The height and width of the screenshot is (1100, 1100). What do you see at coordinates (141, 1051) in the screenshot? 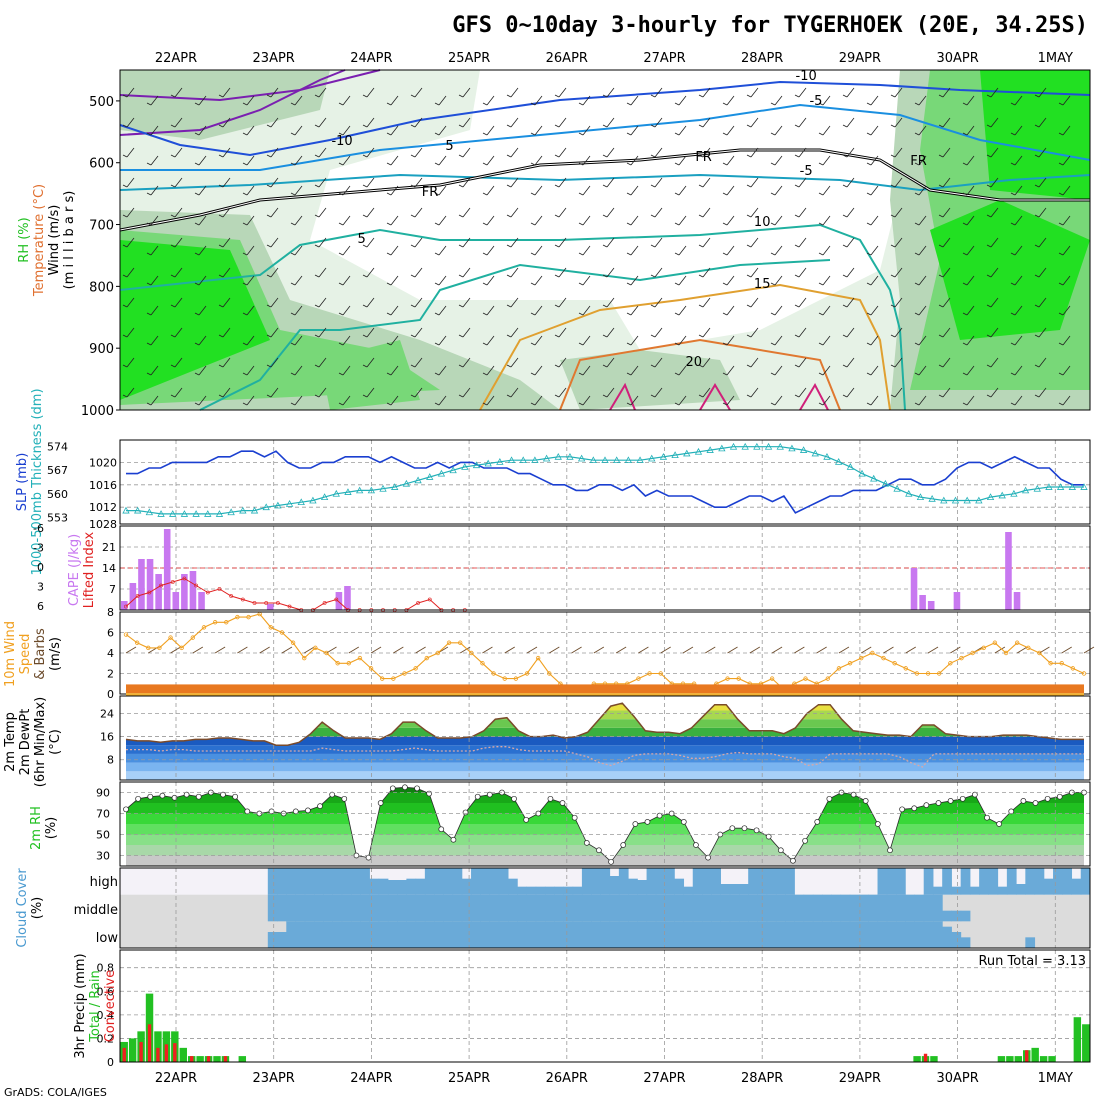
I see `precip-convective-bar` at bounding box center [141, 1051].